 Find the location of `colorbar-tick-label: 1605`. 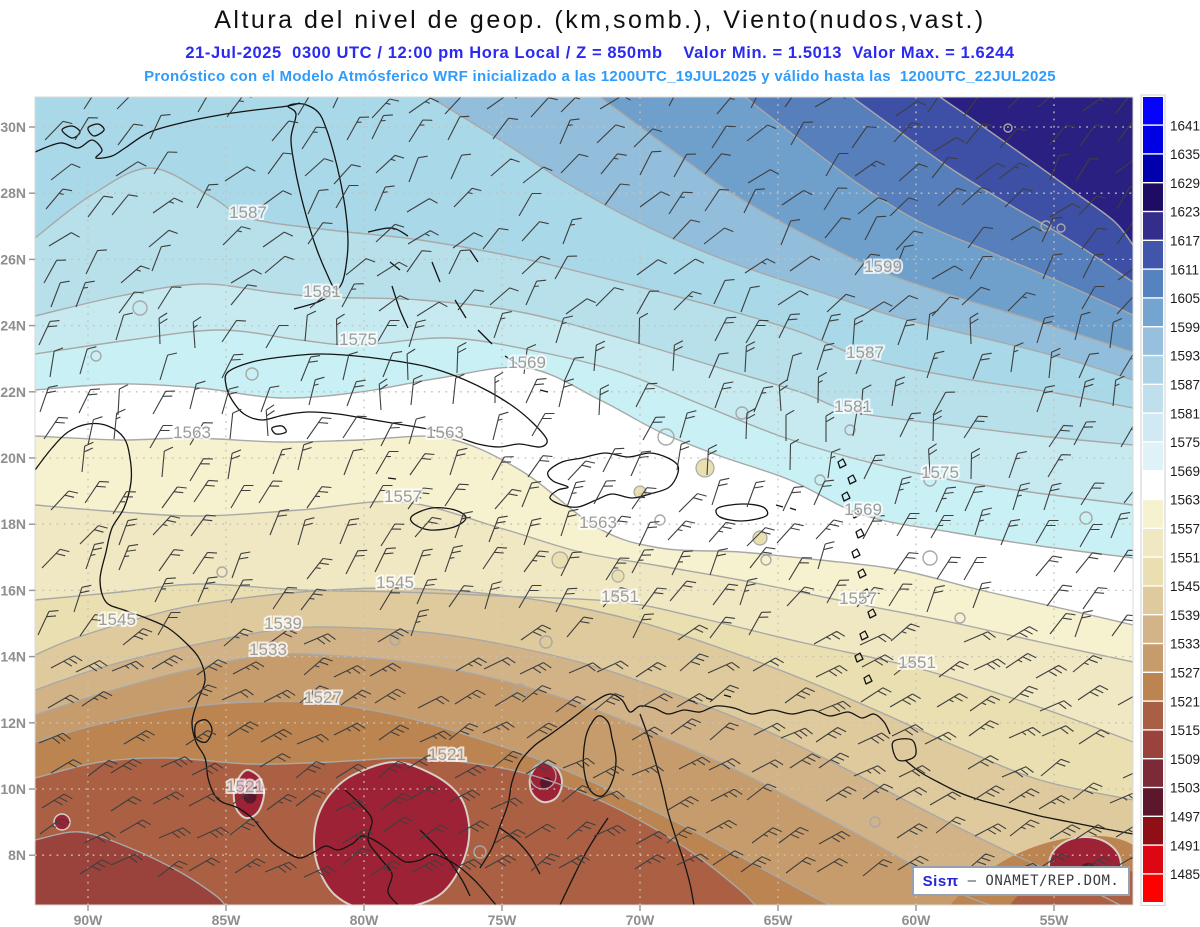

colorbar-tick-label: 1605 is located at coordinates (1185, 298).